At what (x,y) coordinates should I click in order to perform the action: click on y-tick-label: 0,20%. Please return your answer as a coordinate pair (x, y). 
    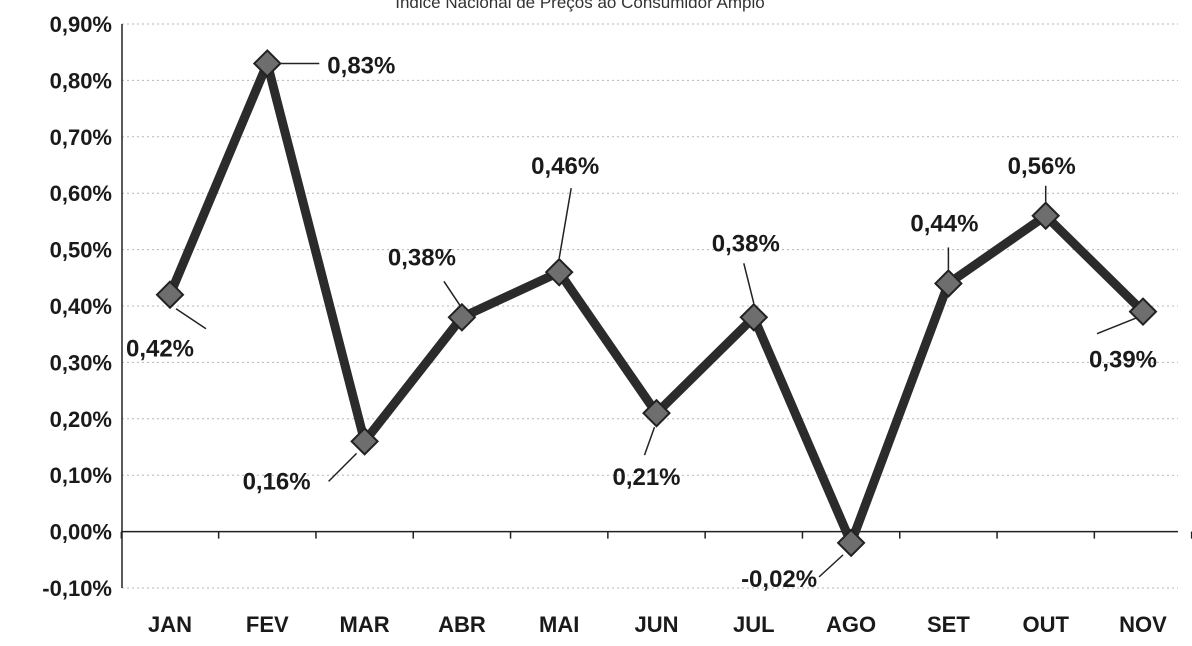
    Looking at the image, I should click on (81, 419).